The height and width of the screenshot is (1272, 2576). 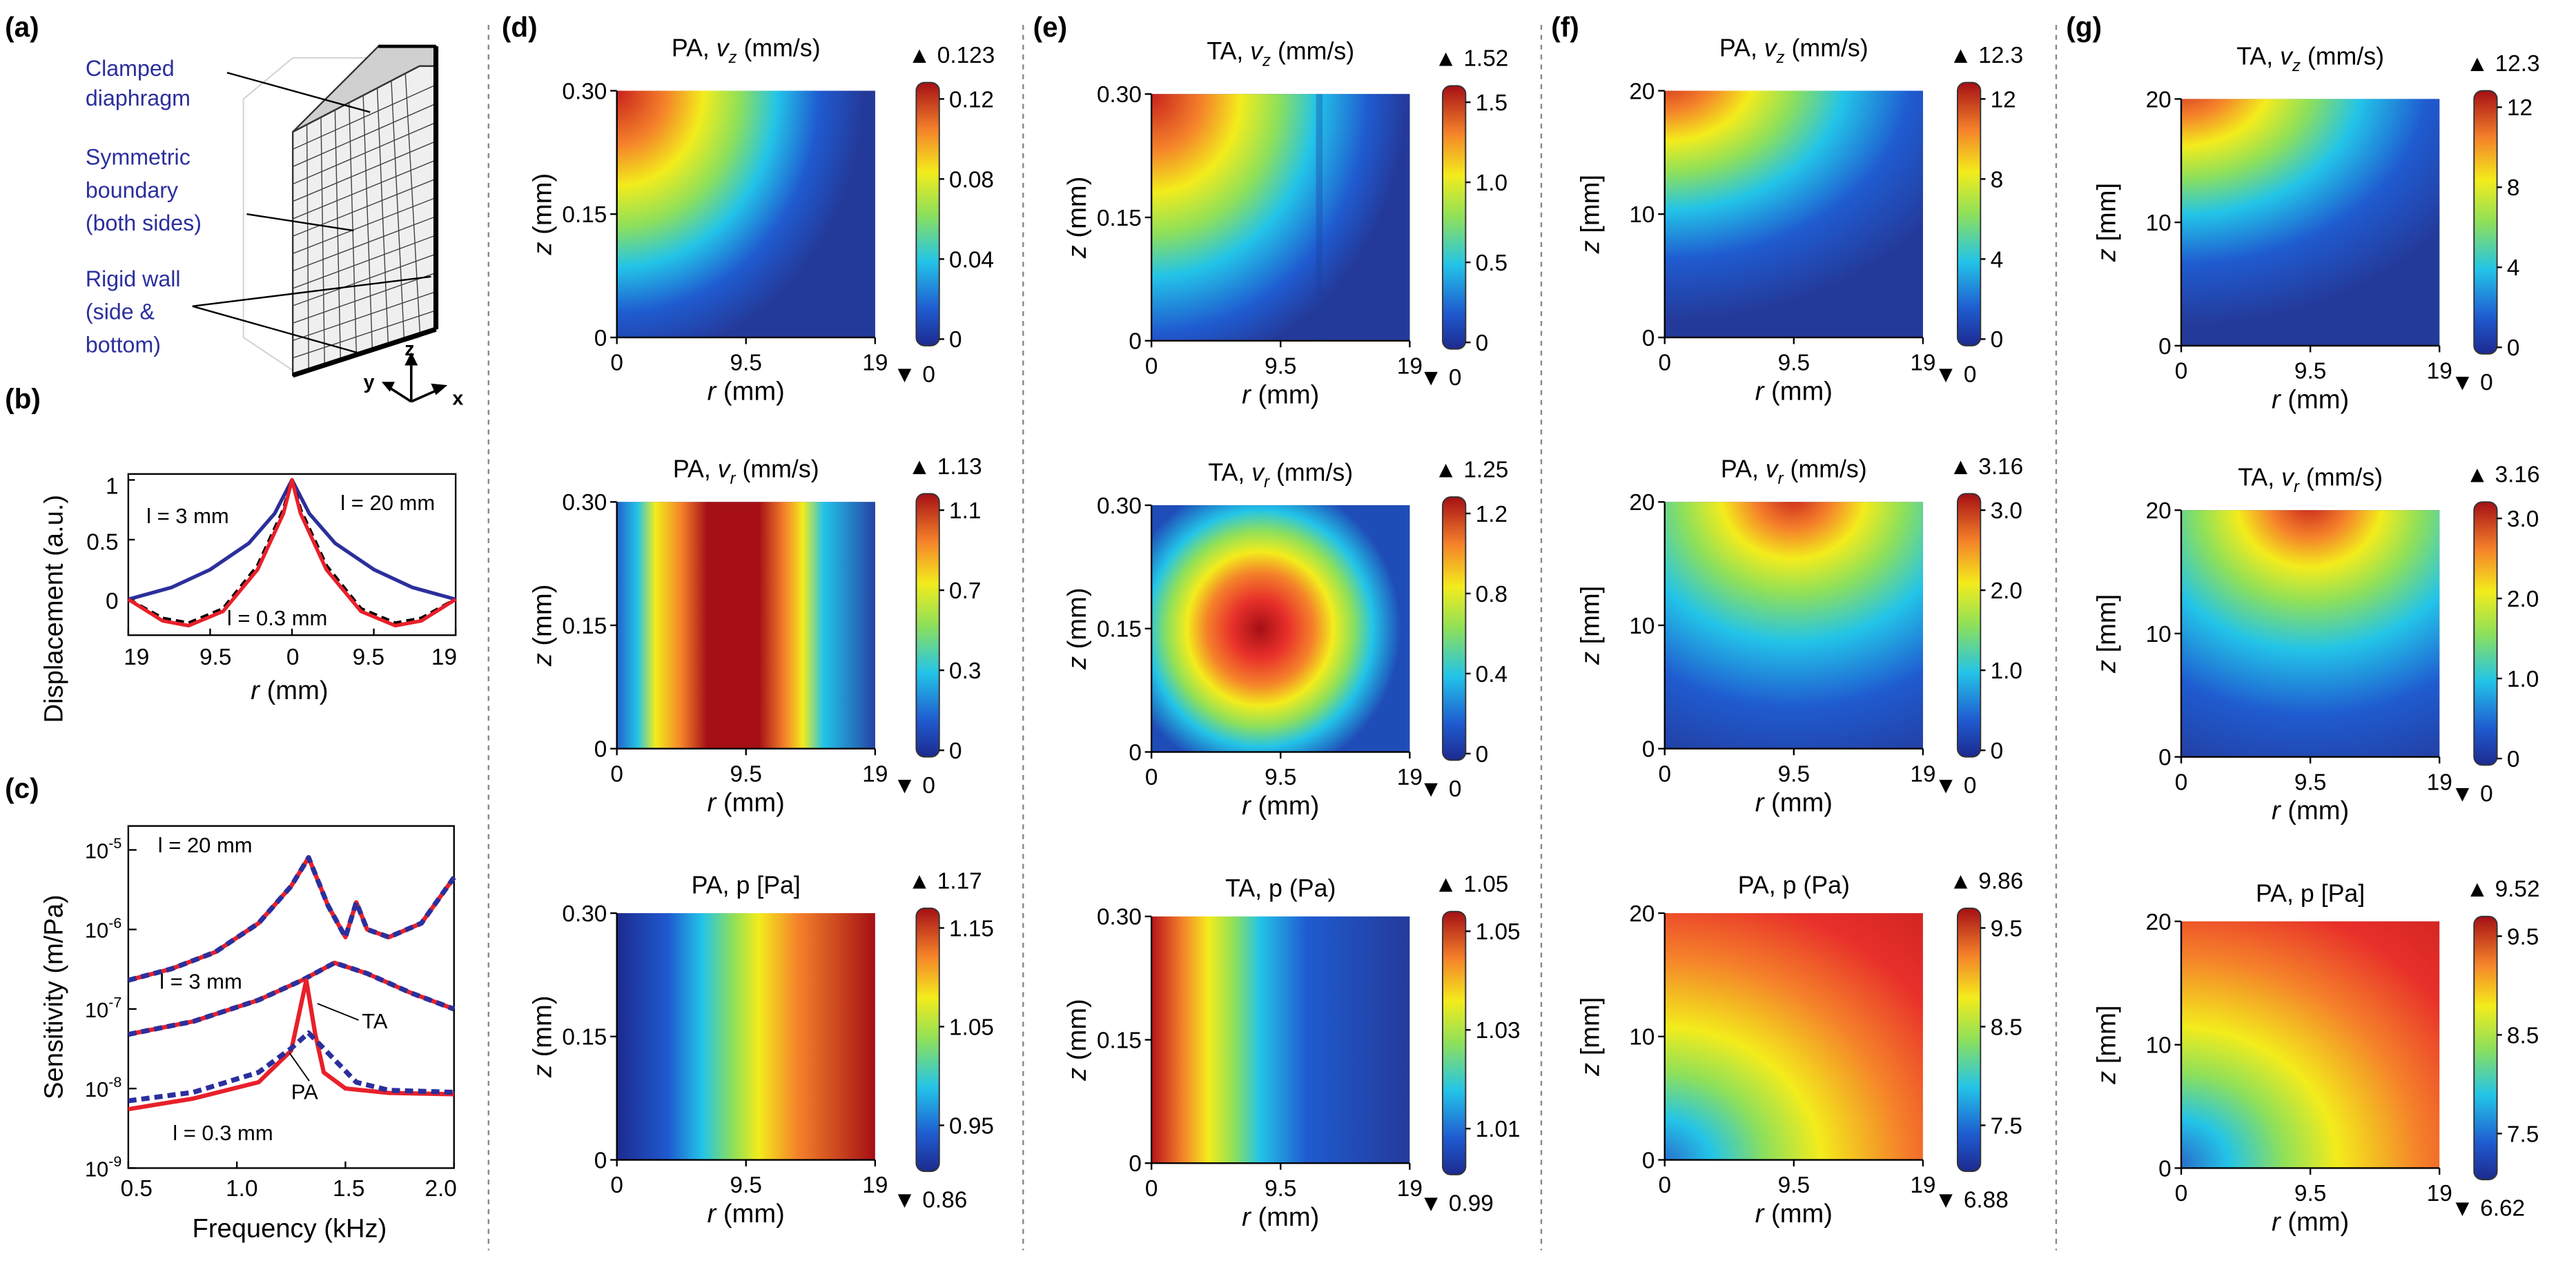 What do you see at coordinates (375, 1021) in the screenshot?
I see `annotation-ta: TA` at bounding box center [375, 1021].